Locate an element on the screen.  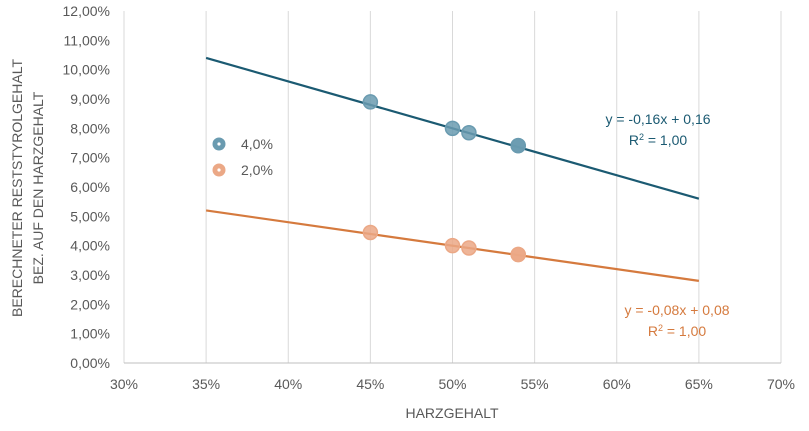
y-tick-label: 5,00% is located at coordinates (90, 216).